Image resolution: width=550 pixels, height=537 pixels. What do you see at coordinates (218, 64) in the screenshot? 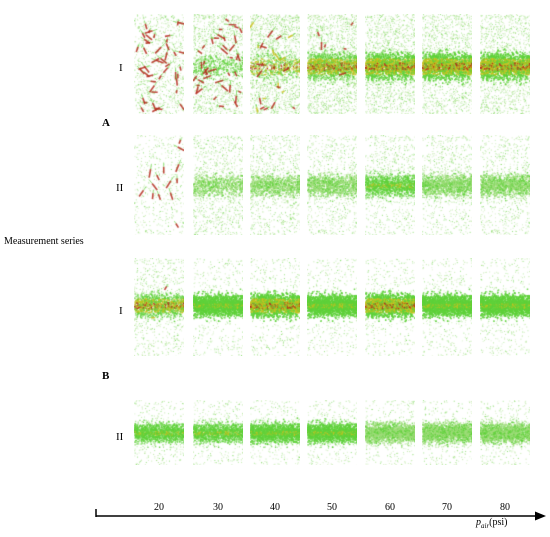
I see `spray-panel-r1-c2` at bounding box center [218, 64].